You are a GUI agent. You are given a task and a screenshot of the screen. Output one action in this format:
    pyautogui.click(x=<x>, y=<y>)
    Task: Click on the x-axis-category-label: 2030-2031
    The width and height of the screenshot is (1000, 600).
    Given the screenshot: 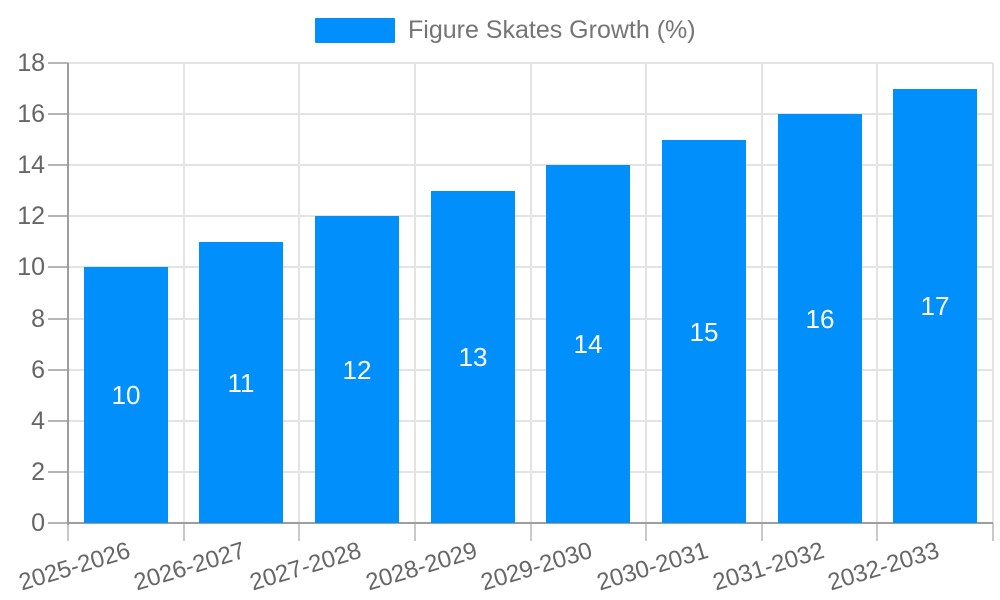 What is the action you would take?
    pyautogui.click(x=652, y=567)
    